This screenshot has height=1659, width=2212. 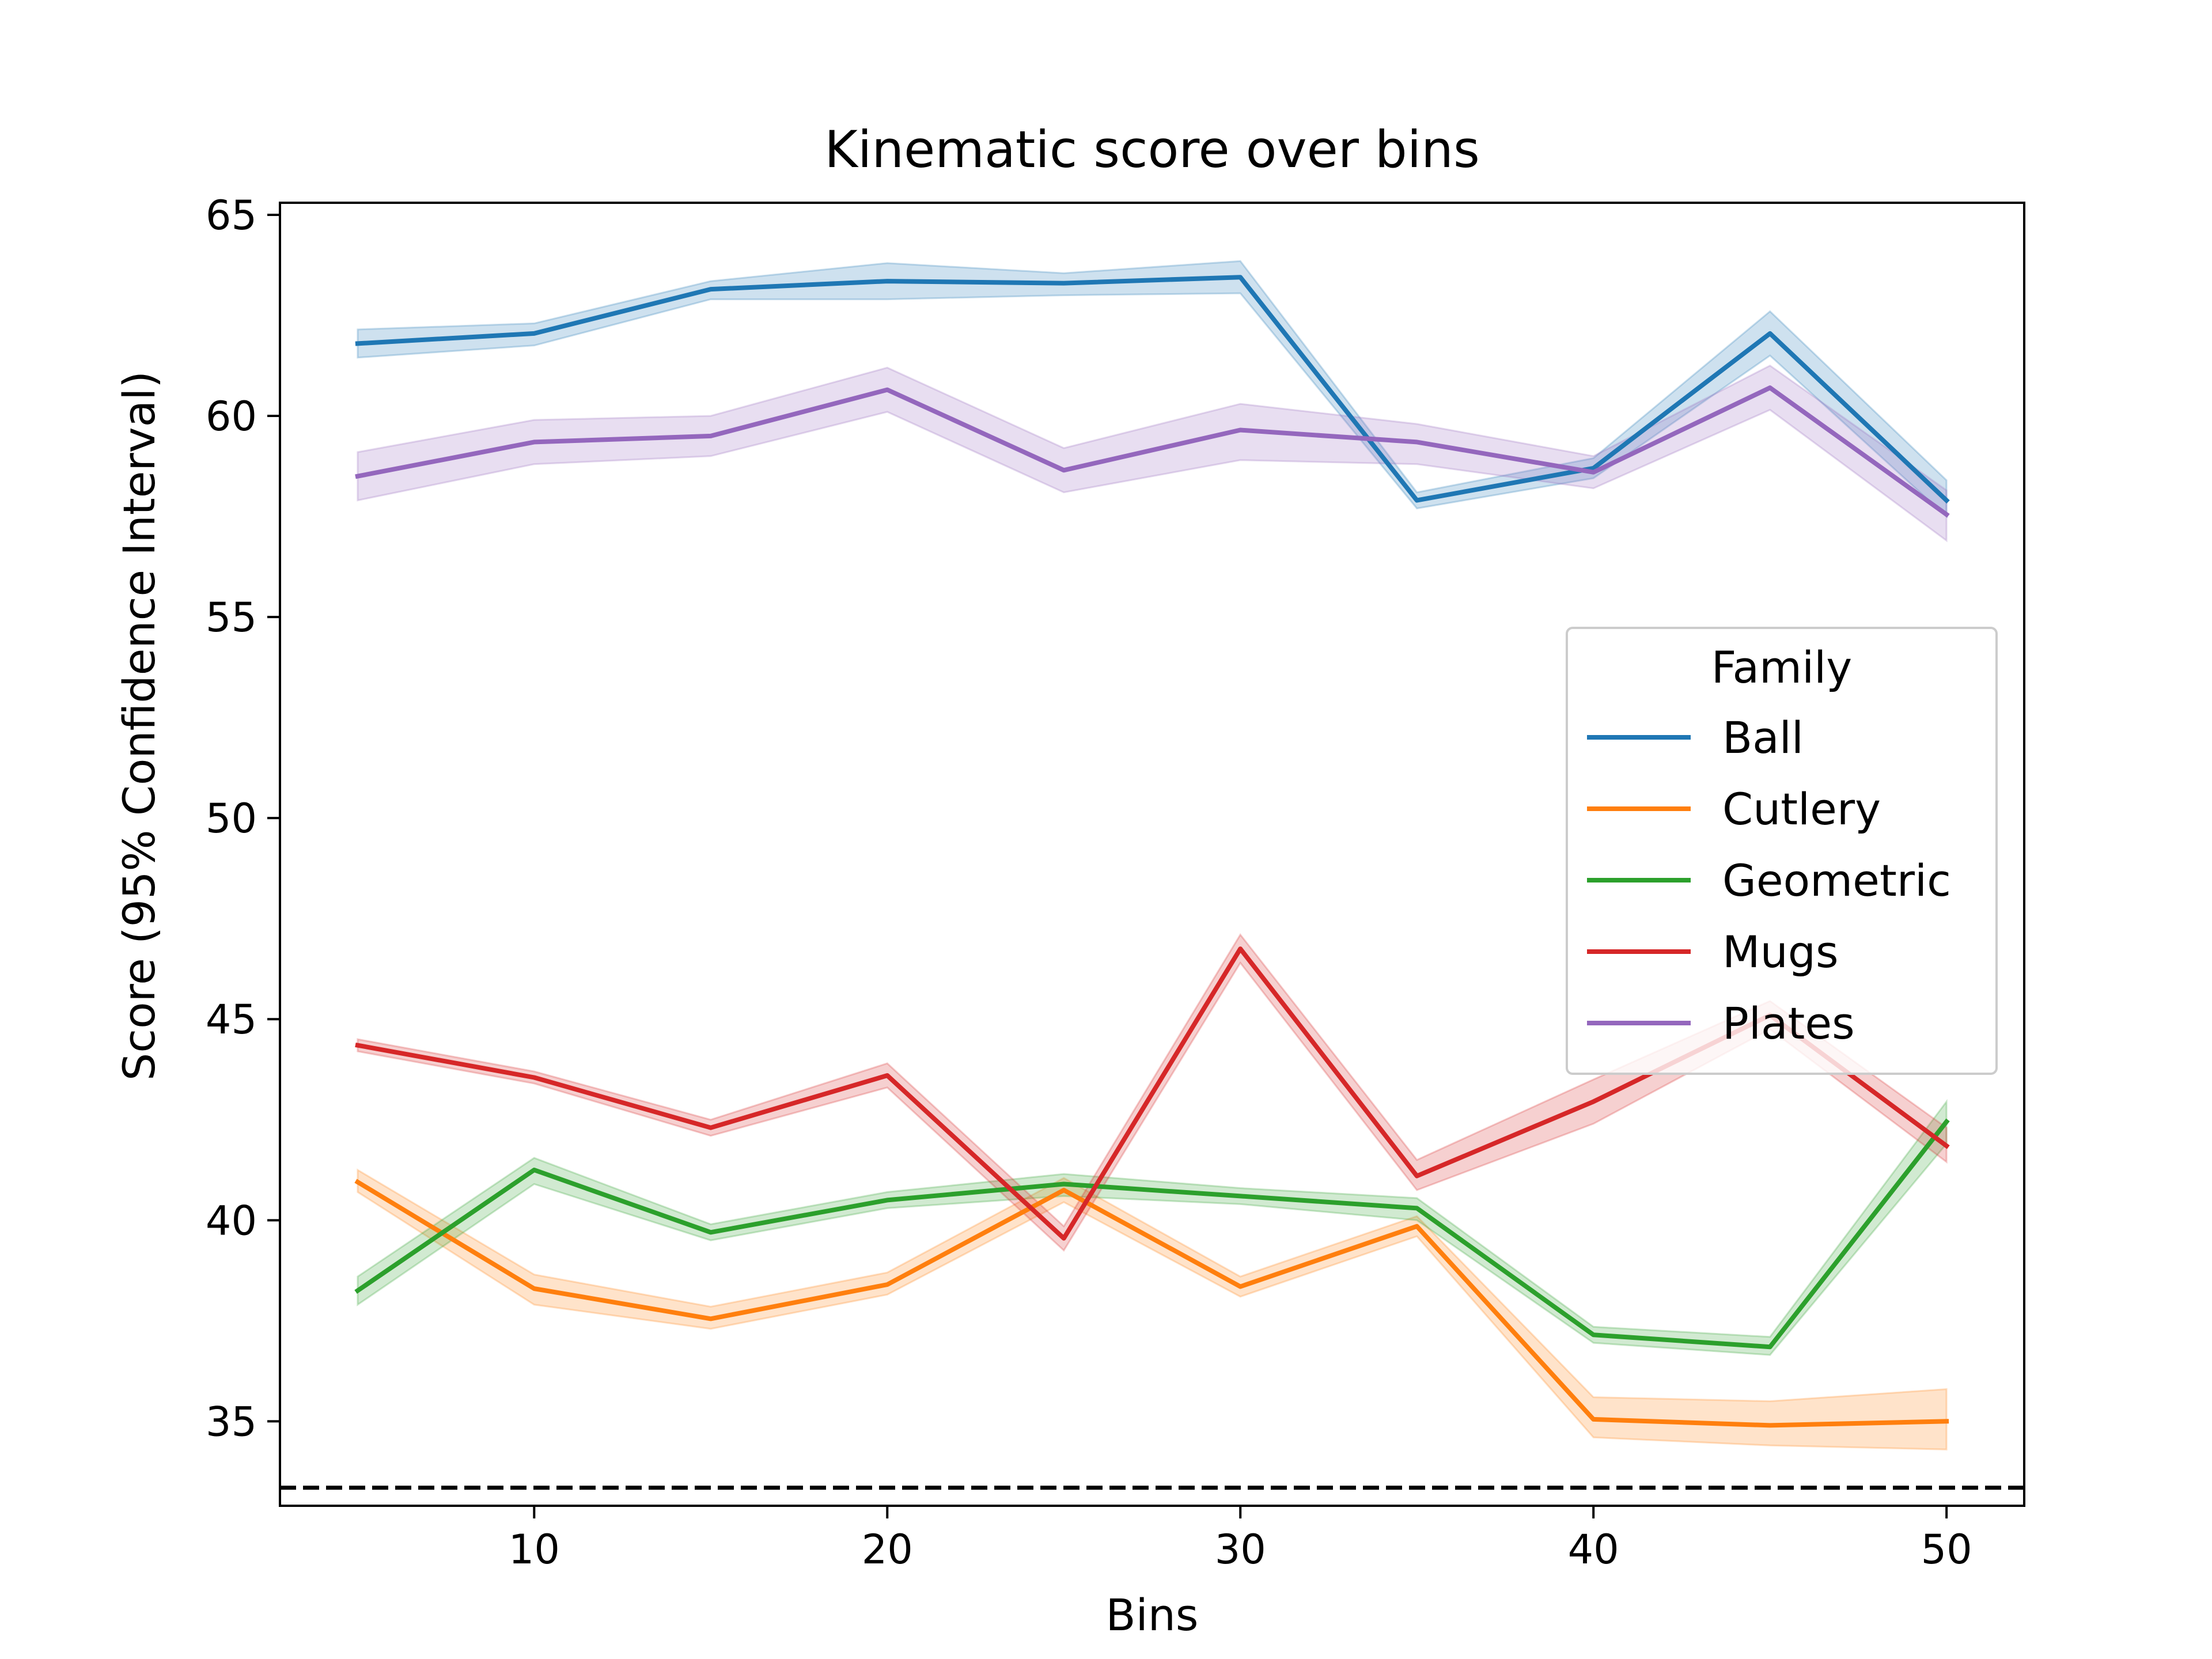 What do you see at coordinates (1152, 149) in the screenshot?
I see `chart-title: Kinematic score over bins` at bounding box center [1152, 149].